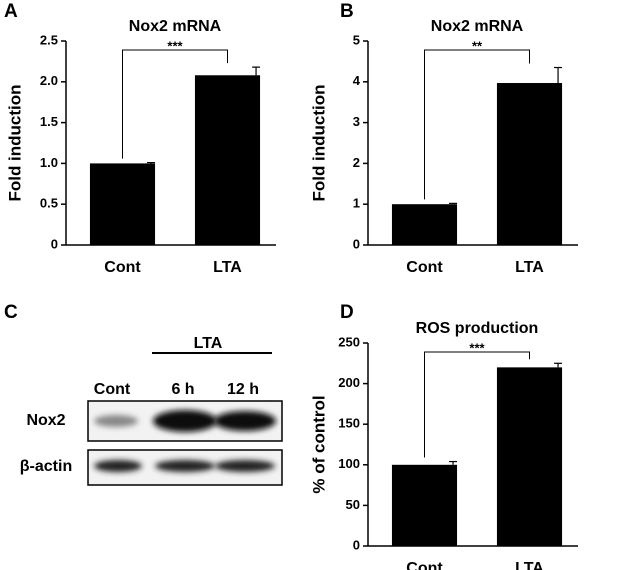  I want to click on y-tick-label: 0.5, so click(49, 203).